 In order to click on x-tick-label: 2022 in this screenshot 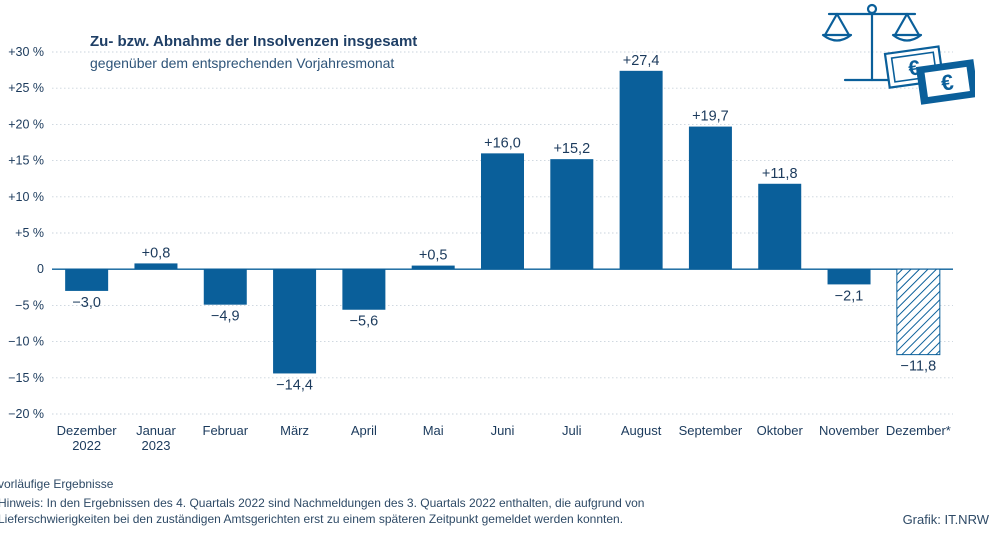, I will do `click(86, 445)`.